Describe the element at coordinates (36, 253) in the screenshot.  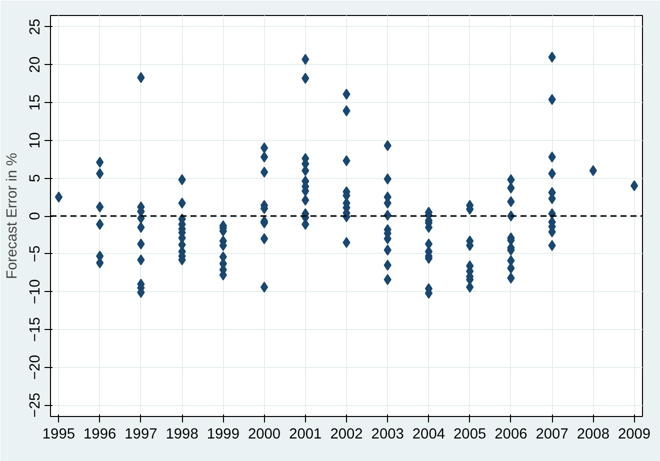
I see `y-tick-label: −5` at that location.